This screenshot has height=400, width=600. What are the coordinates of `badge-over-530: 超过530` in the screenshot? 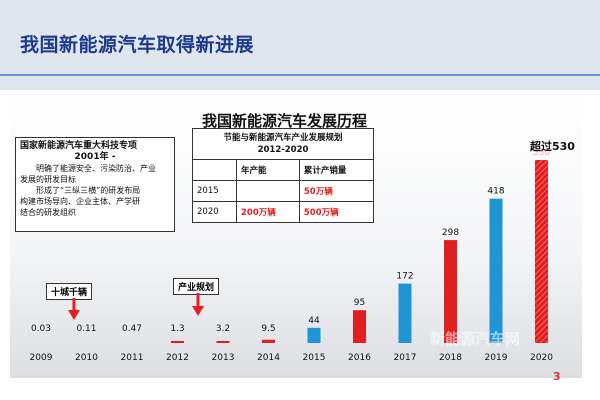 It's located at (552, 146).